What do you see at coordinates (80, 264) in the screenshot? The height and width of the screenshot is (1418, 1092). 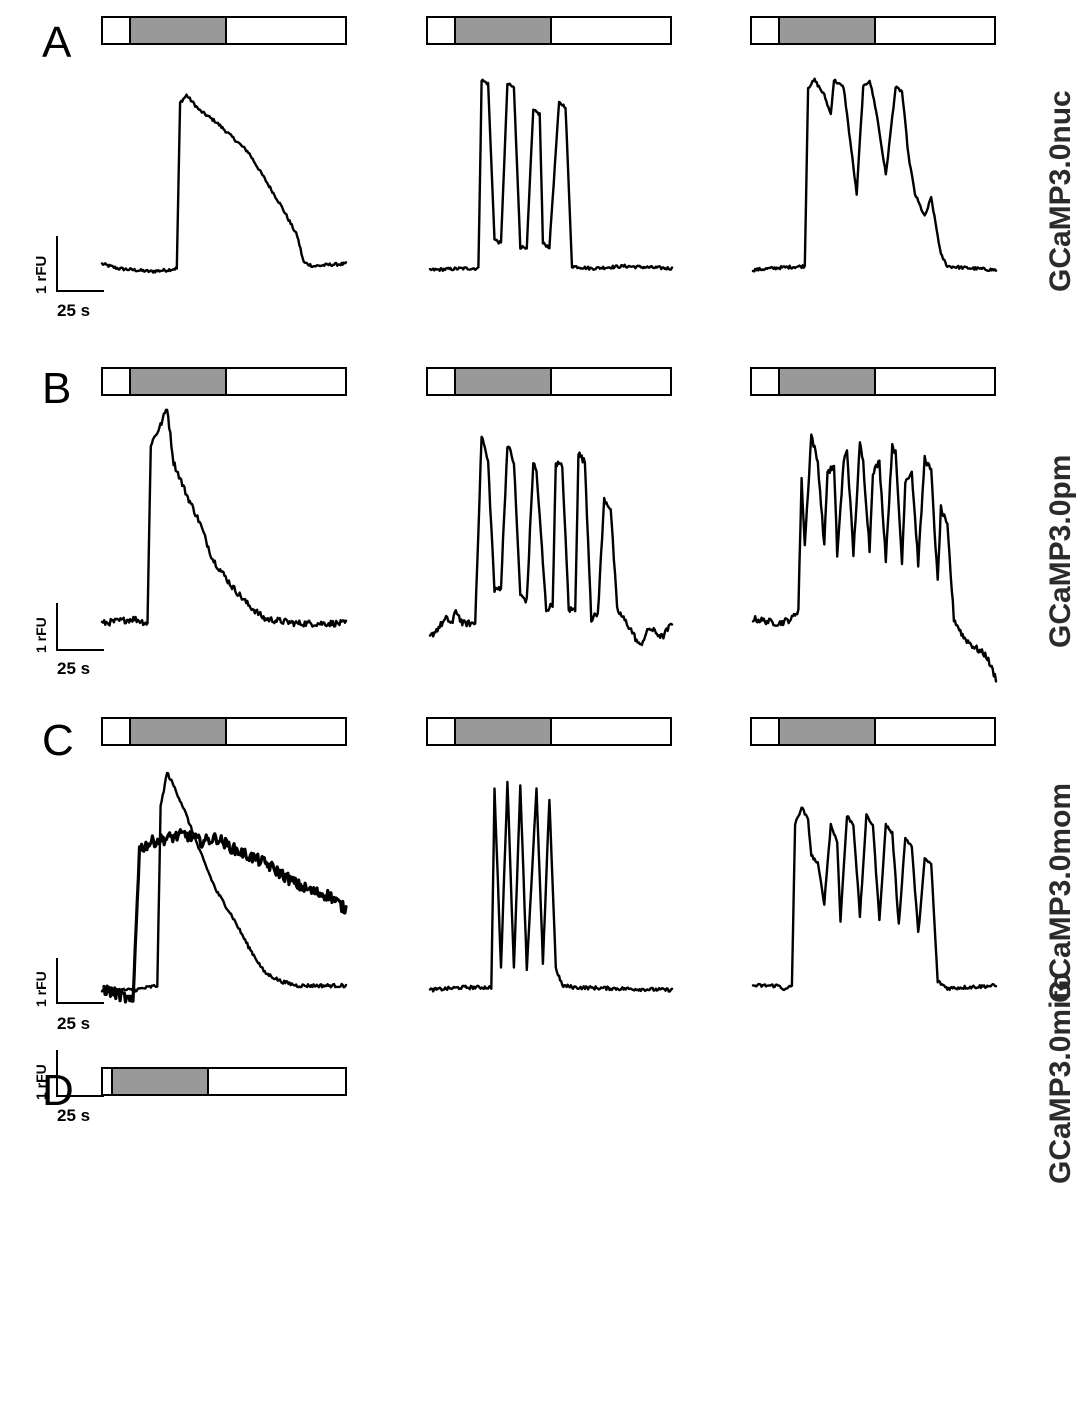 I see `scale-bar-a-lines` at bounding box center [80, 264].